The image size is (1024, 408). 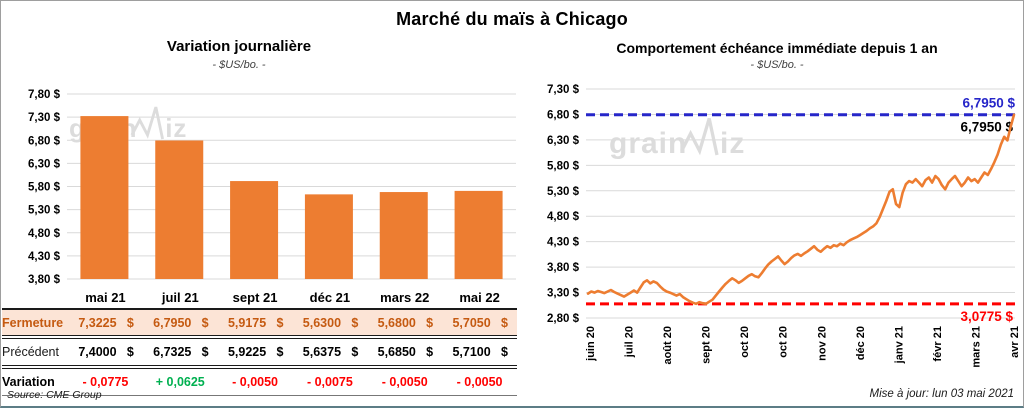 What do you see at coordinates (328, 236) in the screenshot?
I see `bar-déc-21` at bounding box center [328, 236].